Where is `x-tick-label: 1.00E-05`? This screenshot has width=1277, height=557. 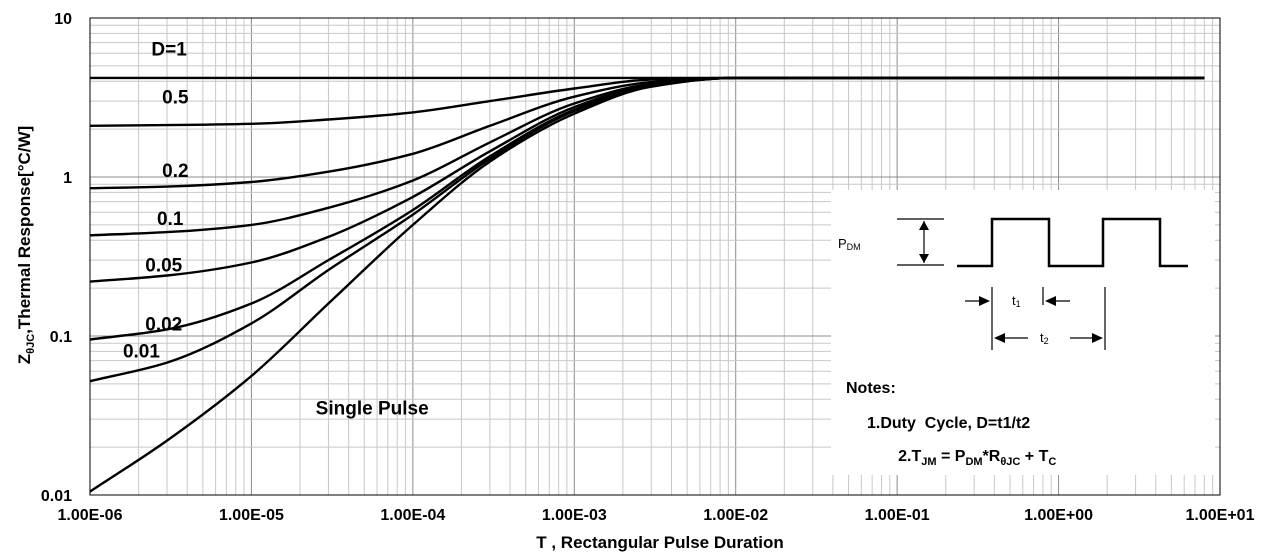 x-tick-label: 1.00E-05 is located at coordinates (251, 515).